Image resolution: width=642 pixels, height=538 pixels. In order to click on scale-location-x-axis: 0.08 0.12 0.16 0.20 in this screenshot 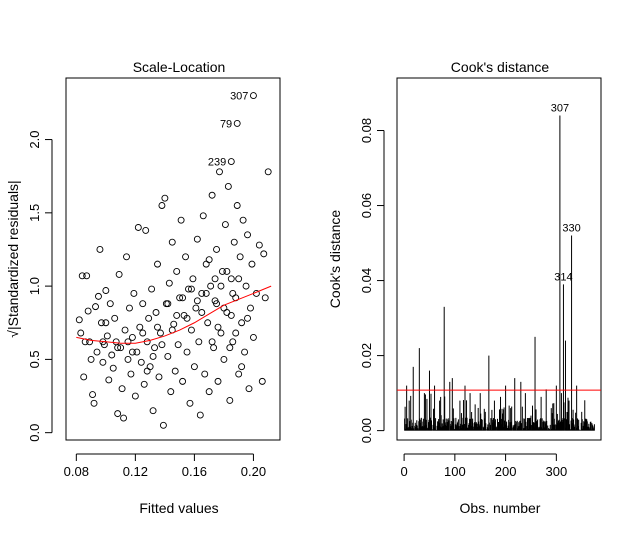, I will do `click(165, 466)`.